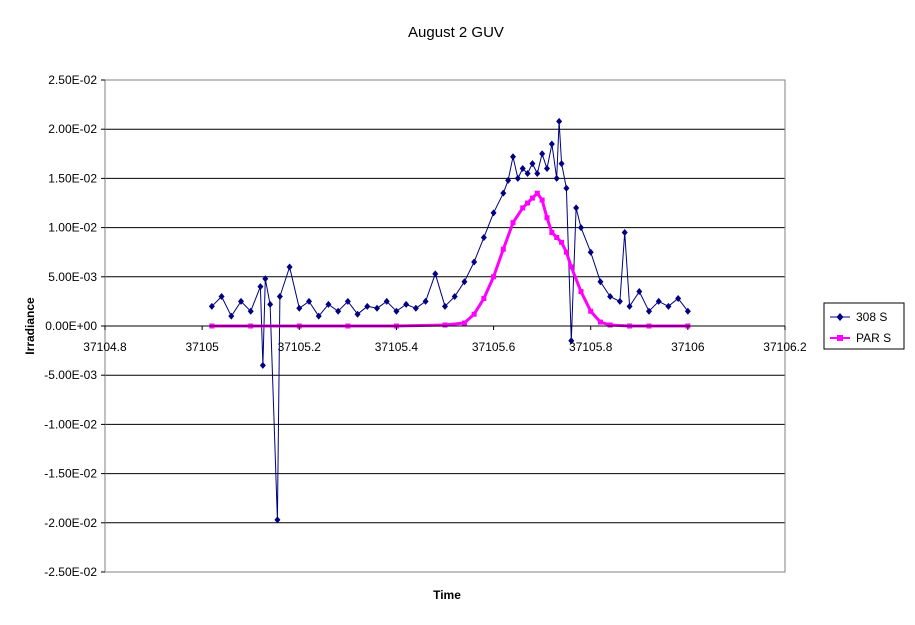 This screenshot has width=915, height=625. What do you see at coordinates (72, 277) in the screenshot?
I see `y-tick-label: 5.00E-03` at bounding box center [72, 277].